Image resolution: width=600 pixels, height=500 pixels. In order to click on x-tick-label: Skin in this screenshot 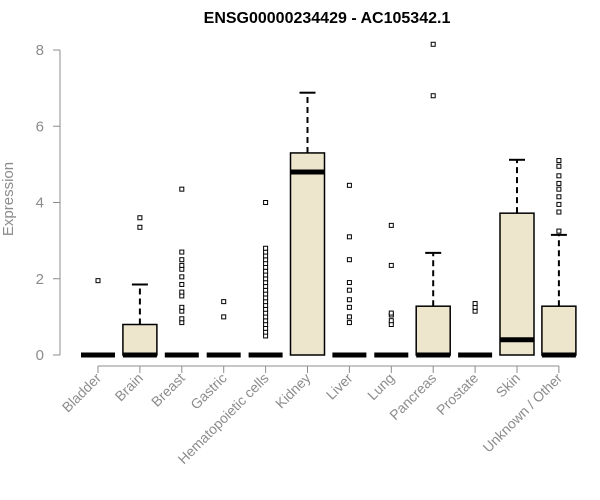, I will do `click(508, 385)`.